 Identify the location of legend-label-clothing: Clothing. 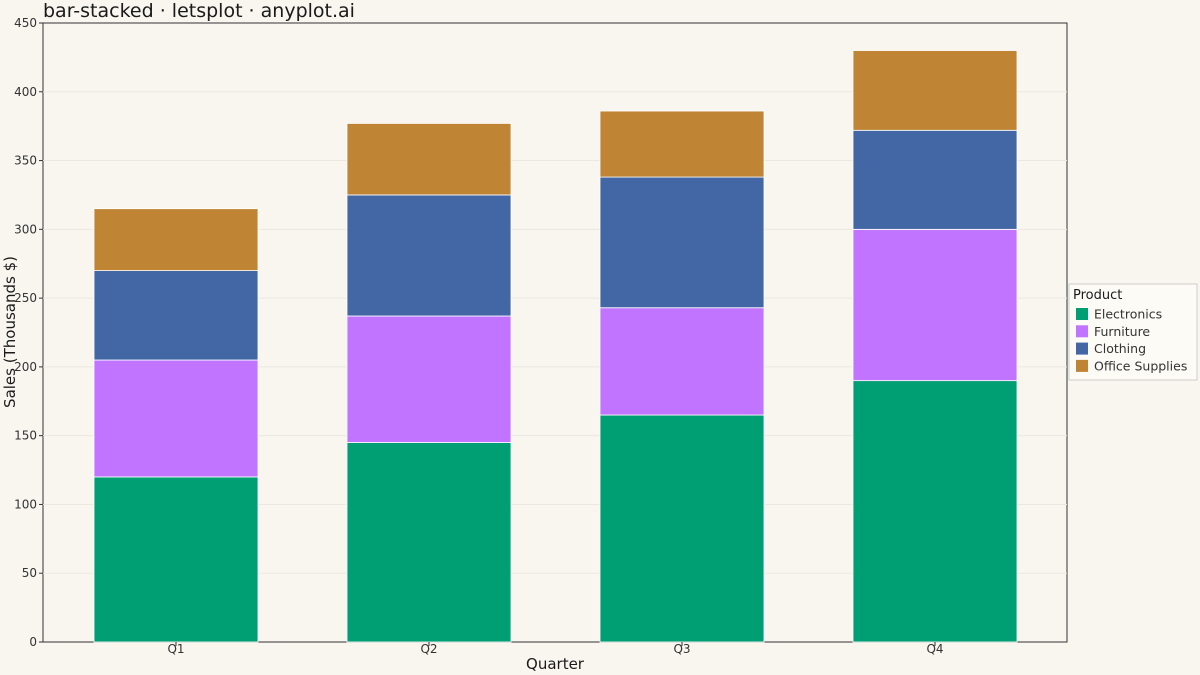
(1120, 348).